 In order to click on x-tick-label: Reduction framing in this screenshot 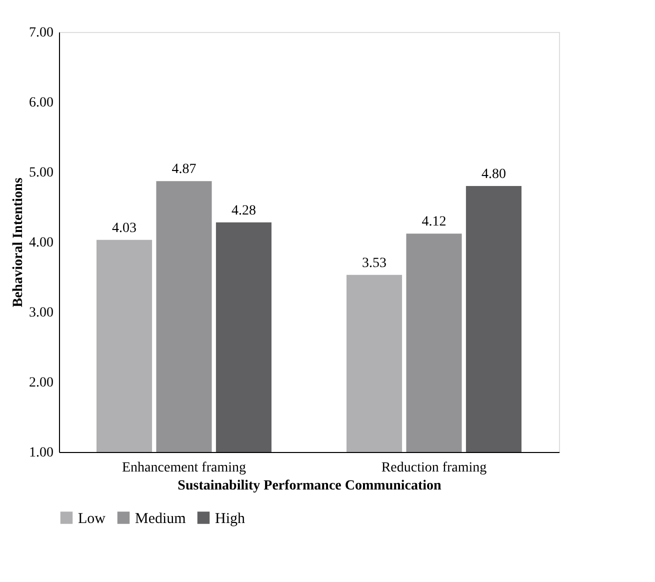, I will do `click(434, 468)`.